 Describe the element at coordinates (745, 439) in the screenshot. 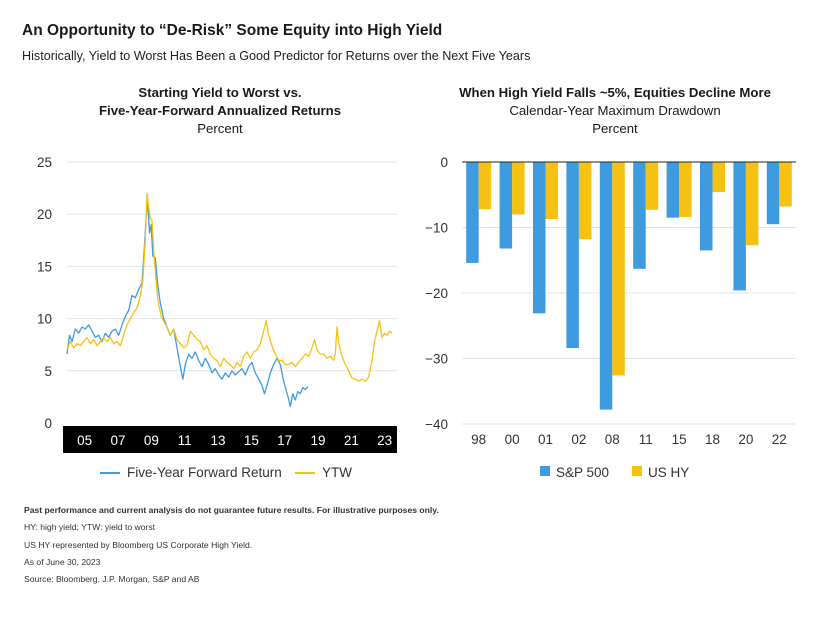

I see `x-tick-label: 20` at that location.